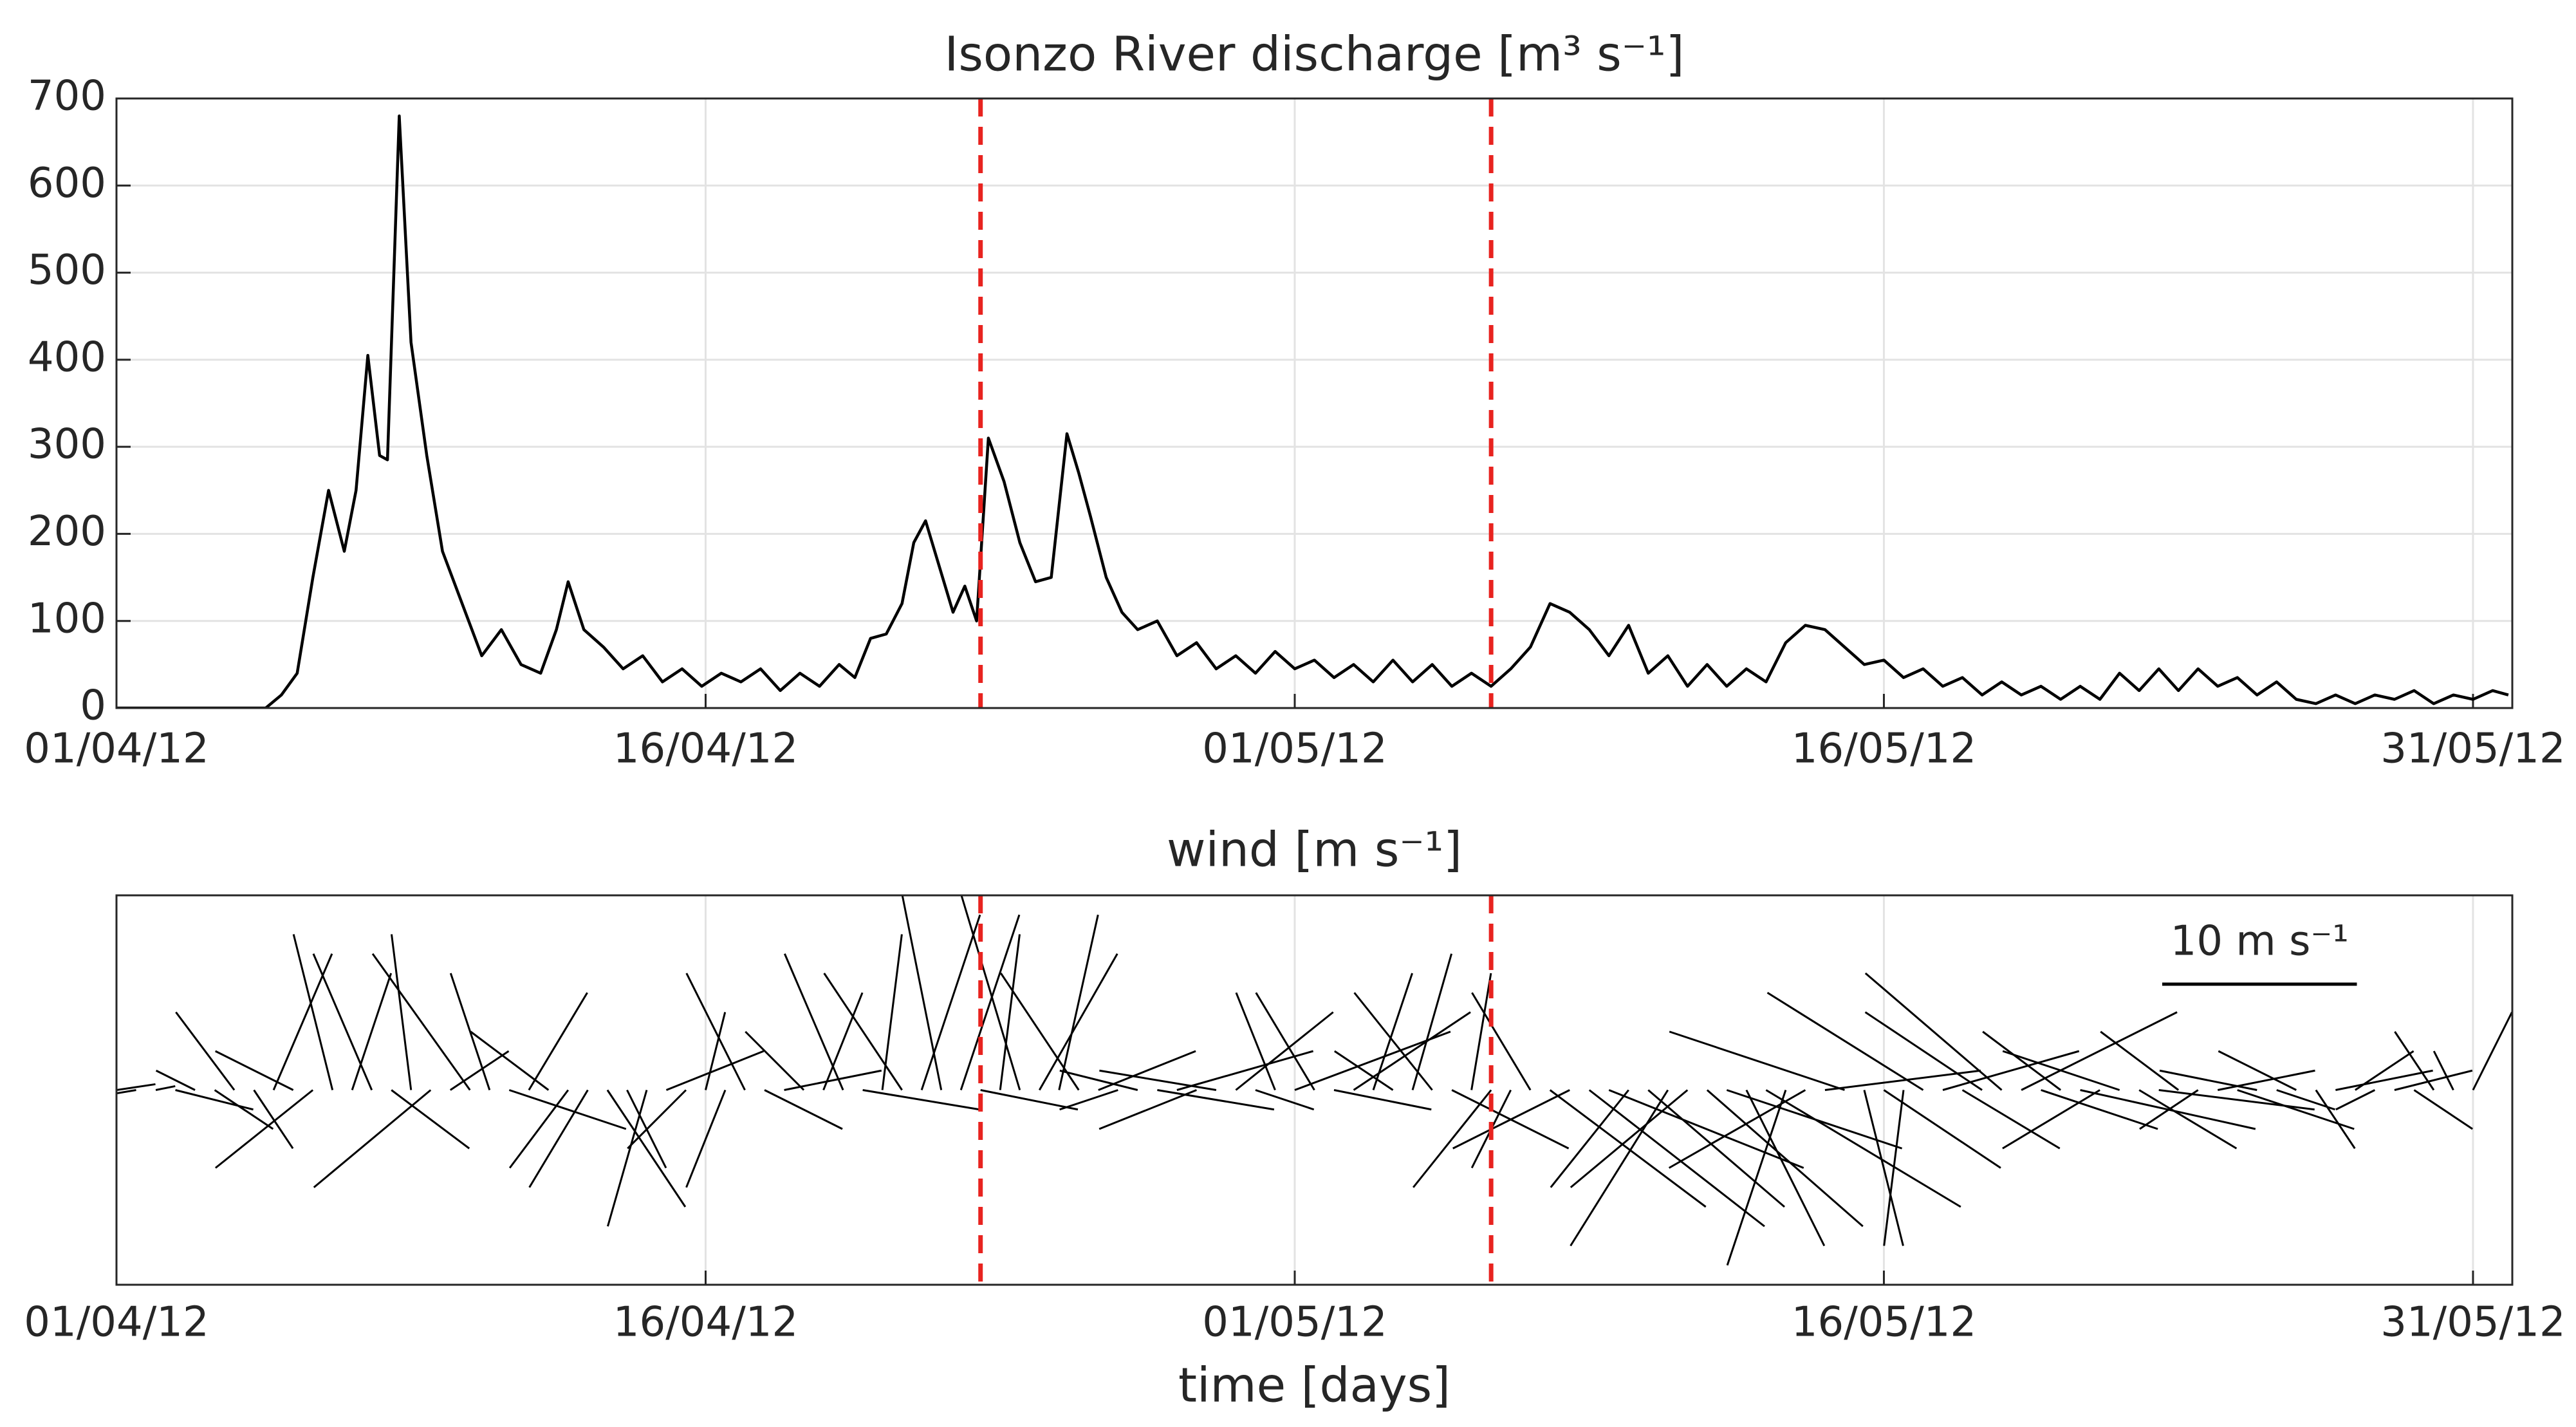 Image resolution: width=2576 pixels, height=1427 pixels. I want to click on y-tick-label: 0, so click(93, 706).